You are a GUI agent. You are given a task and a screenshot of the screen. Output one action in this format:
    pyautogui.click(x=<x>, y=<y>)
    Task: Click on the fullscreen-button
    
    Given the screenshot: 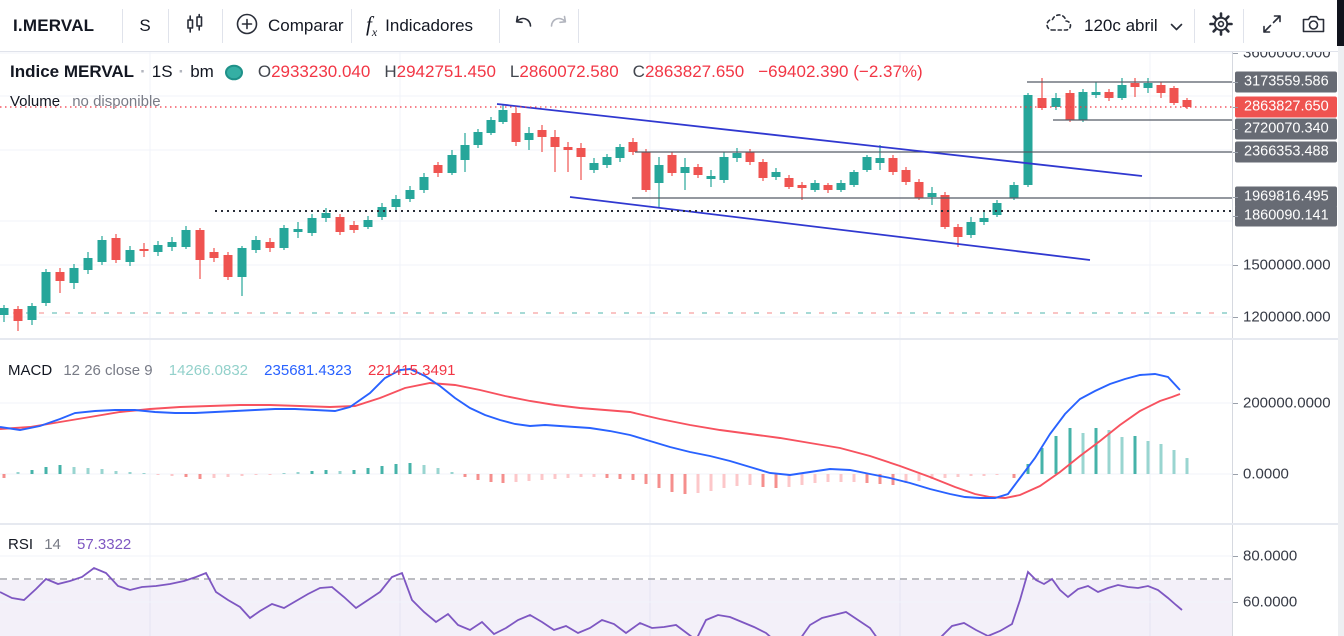 What is the action you would take?
    pyautogui.click(x=1272, y=26)
    